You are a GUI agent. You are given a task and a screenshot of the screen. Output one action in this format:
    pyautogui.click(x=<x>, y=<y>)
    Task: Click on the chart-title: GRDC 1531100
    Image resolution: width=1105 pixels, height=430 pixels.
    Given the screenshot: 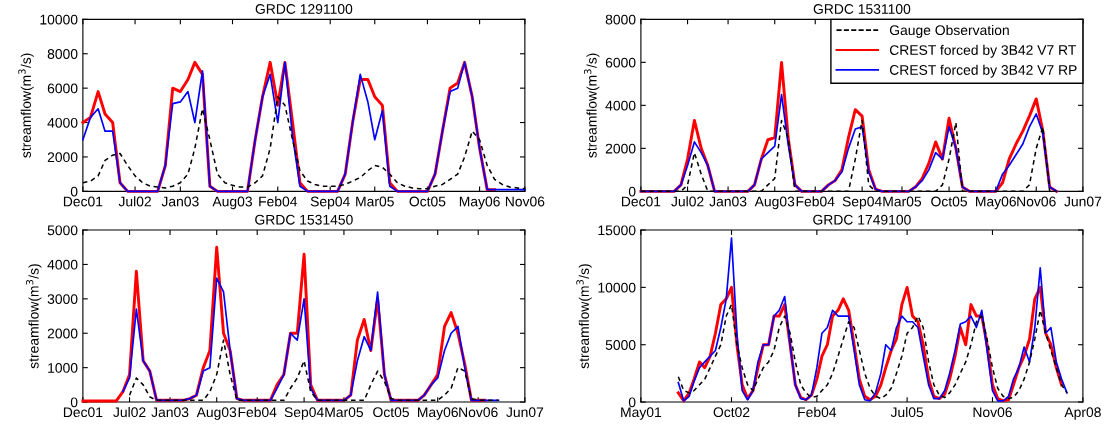 What is the action you would take?
    pyautogui.click(x=862, y=9)
    